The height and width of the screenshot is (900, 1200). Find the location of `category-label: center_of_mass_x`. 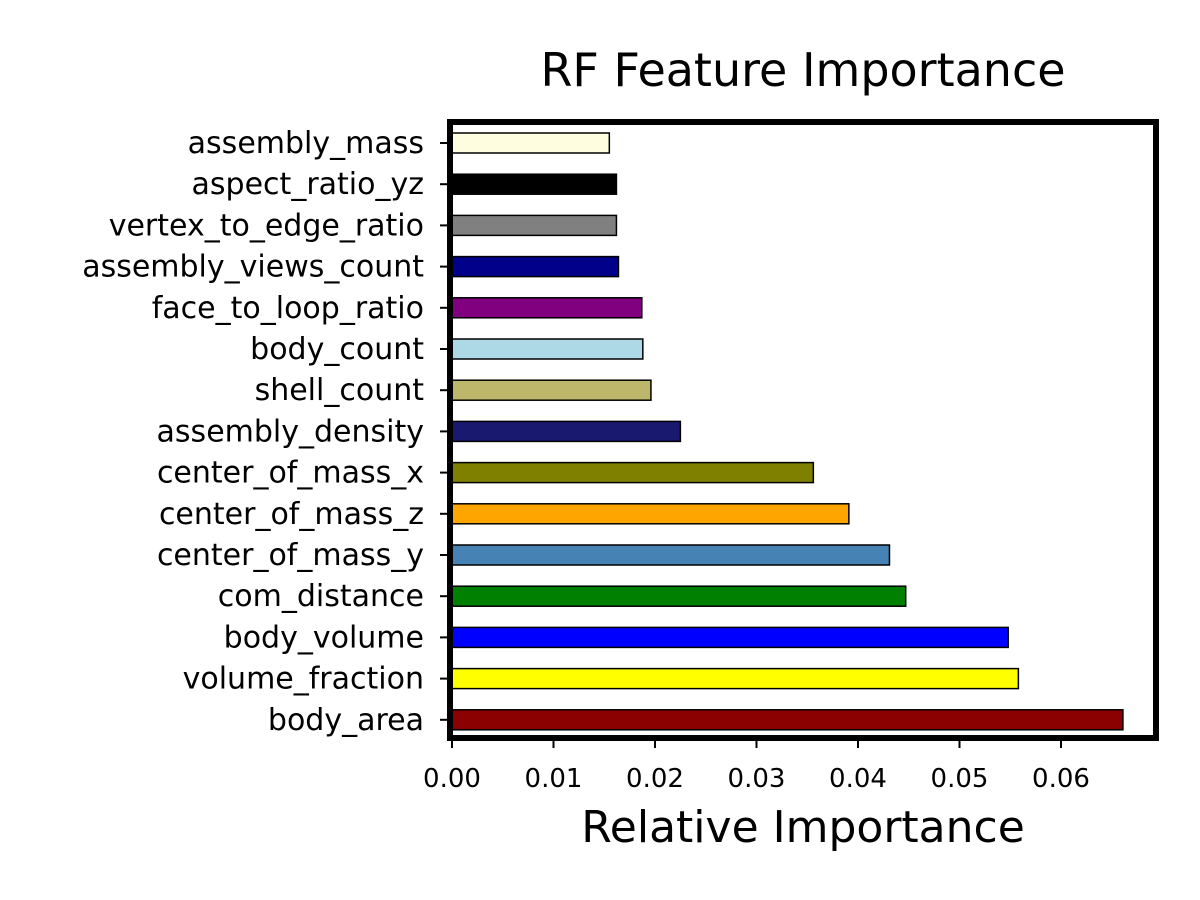

category-label: center_of_mass_x is located at coordinates (290, 473).